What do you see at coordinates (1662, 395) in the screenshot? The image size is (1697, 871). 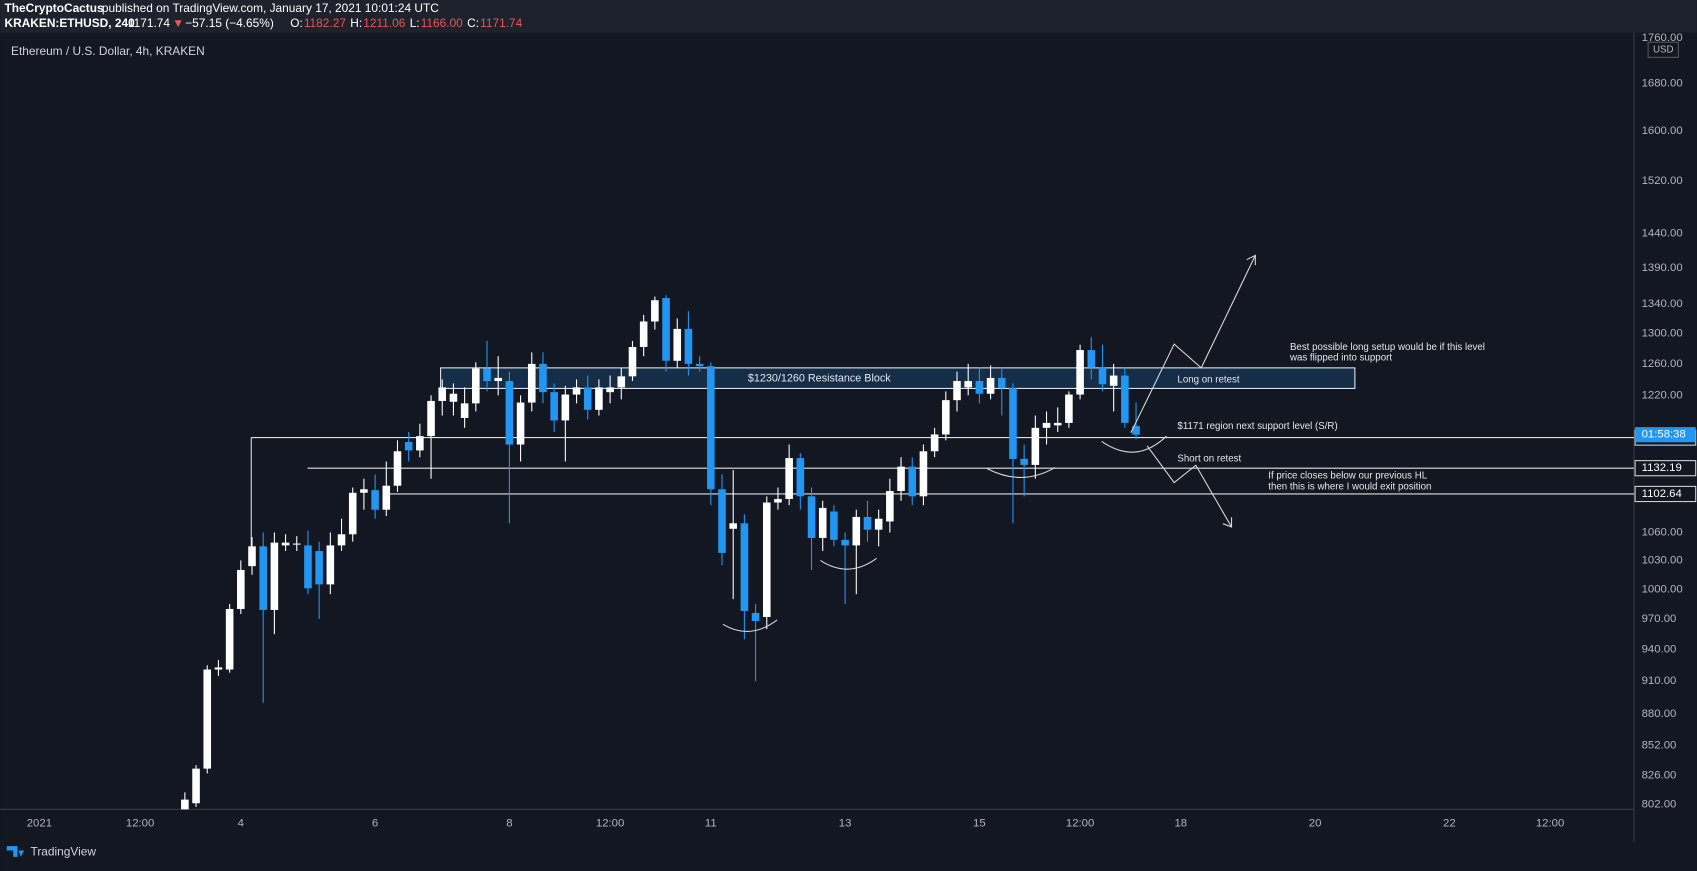 I see `y-tick-label: 1220.00` at bounding box center [1662, 395].